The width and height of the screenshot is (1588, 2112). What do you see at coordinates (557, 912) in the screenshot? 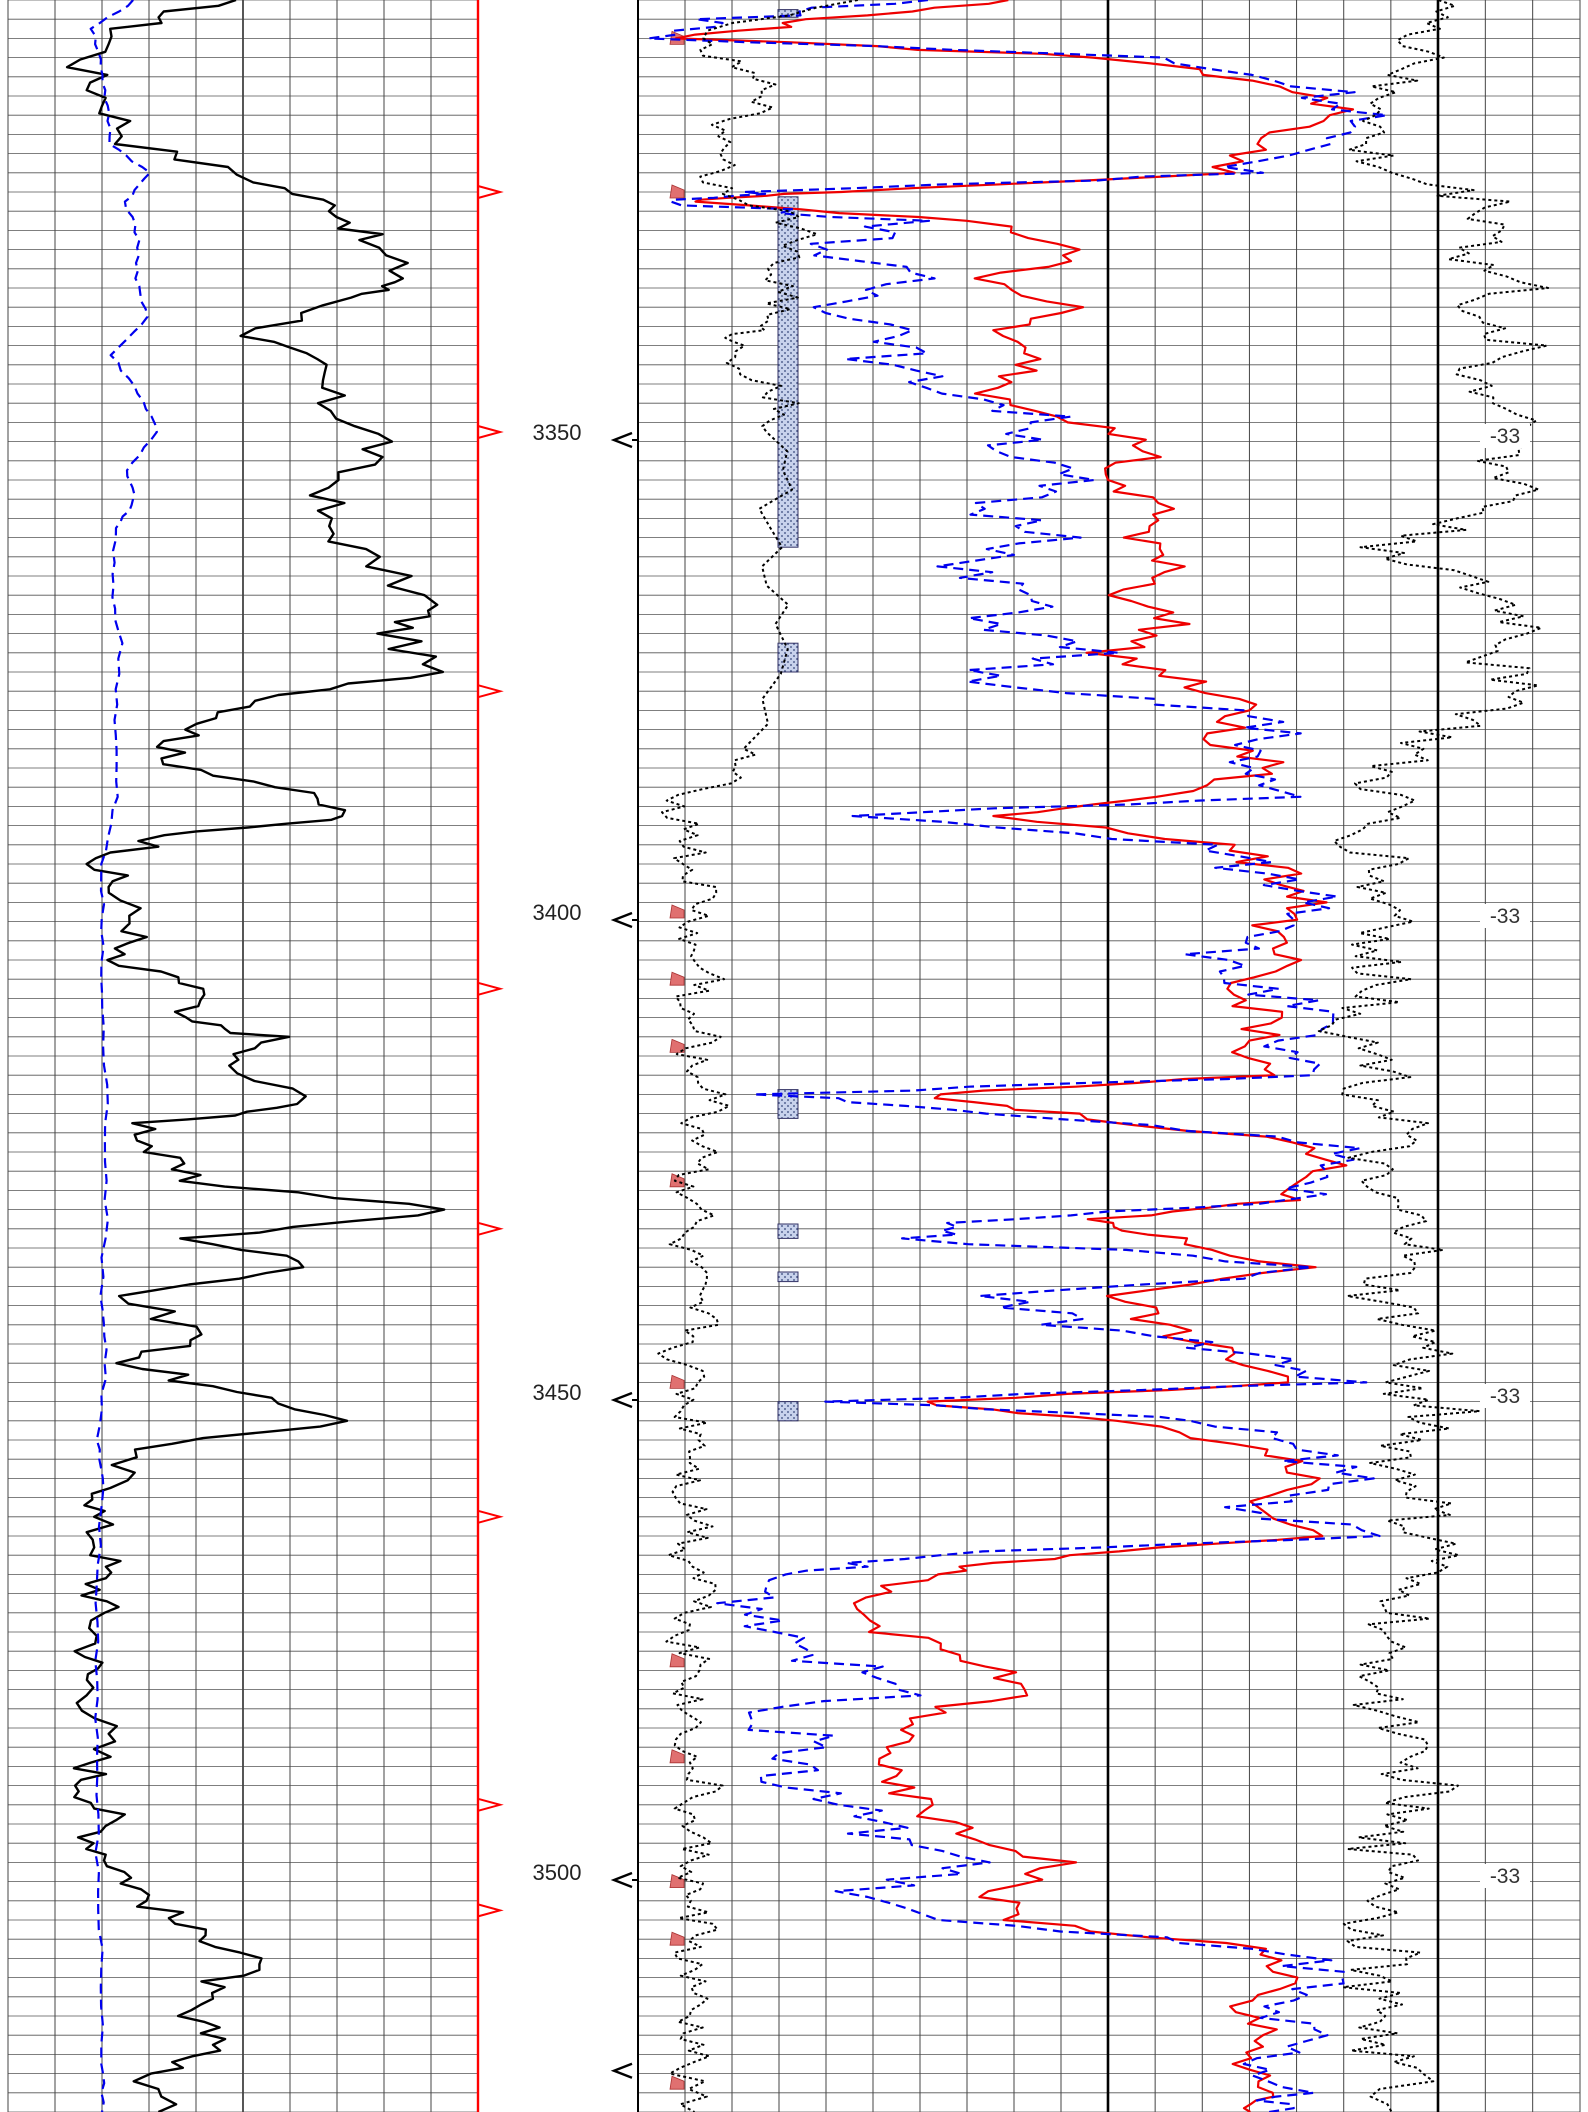
I see `depth-label-3400: 3400` at bounding box center [557, 912].